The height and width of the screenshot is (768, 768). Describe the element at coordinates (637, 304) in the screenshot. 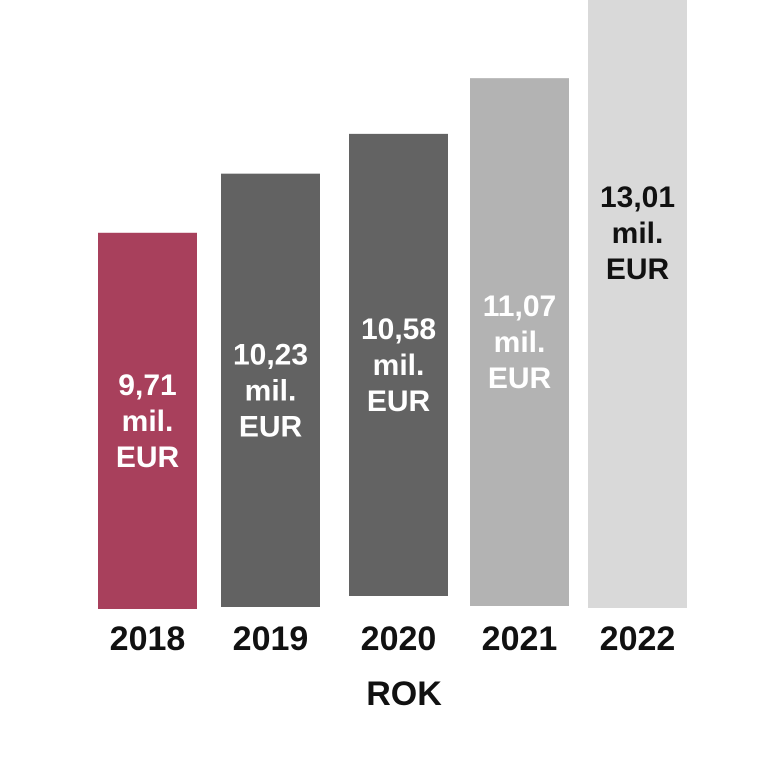

I see `bar-2022` at that location.